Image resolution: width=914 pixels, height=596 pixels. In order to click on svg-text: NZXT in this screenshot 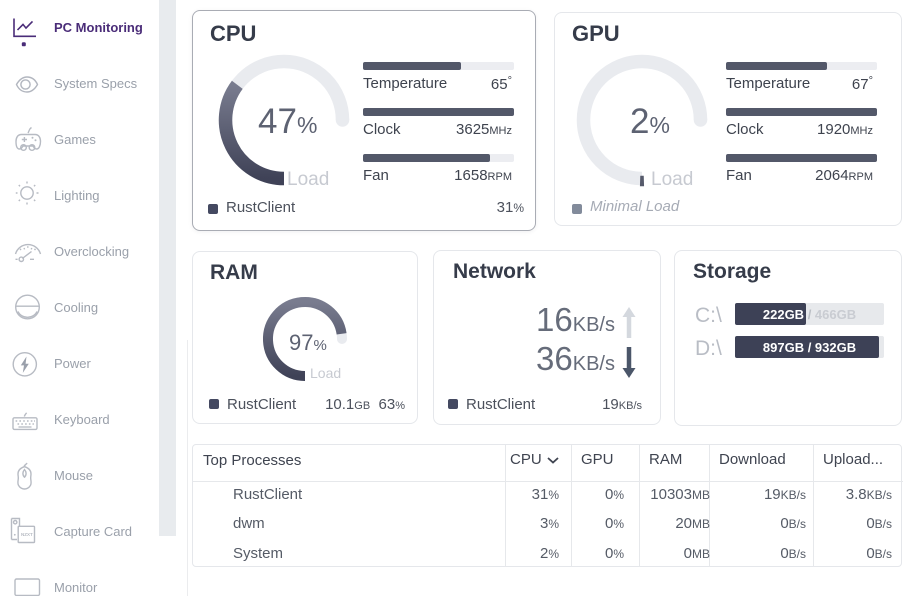, I will do `click(27, 534)`.